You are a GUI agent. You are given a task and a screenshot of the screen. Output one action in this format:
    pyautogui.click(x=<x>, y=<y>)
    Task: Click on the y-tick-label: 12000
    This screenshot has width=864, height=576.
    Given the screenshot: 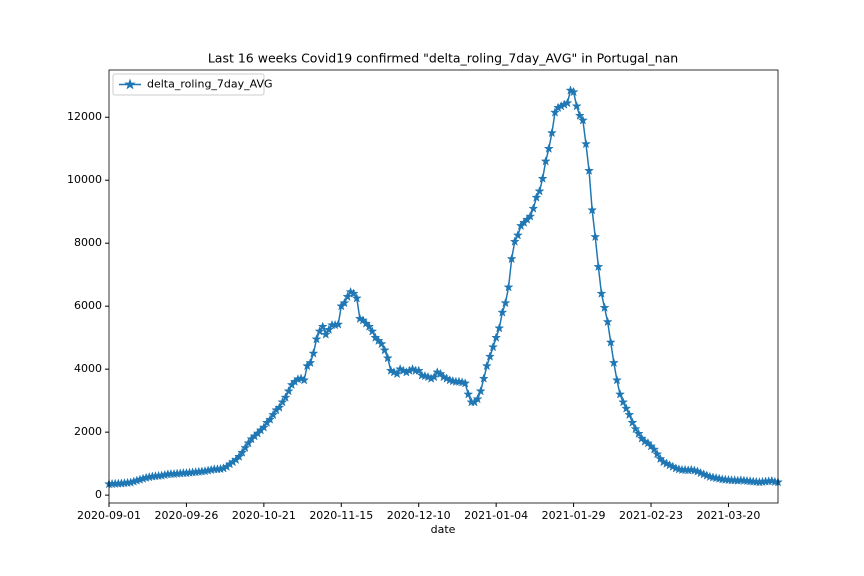 What is the action you would take?
    pyautogui.click(x=84, y=116)
    